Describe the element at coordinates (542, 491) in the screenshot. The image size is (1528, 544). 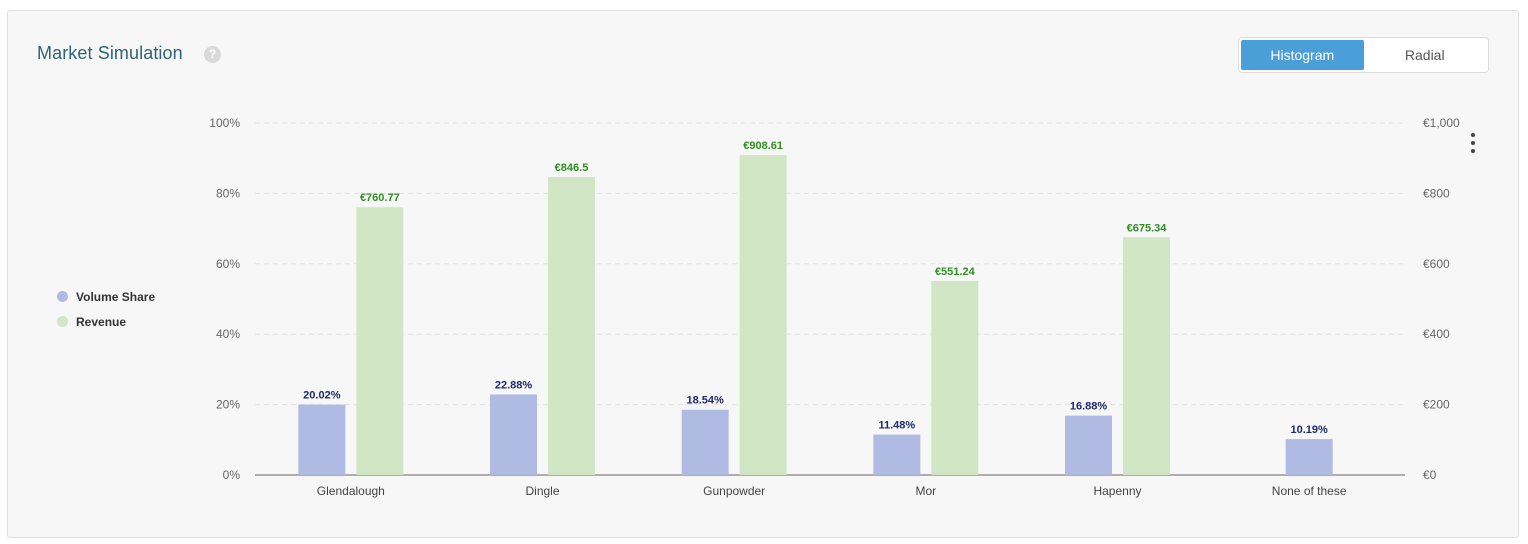
I see `category-label: Dingle` at that location.